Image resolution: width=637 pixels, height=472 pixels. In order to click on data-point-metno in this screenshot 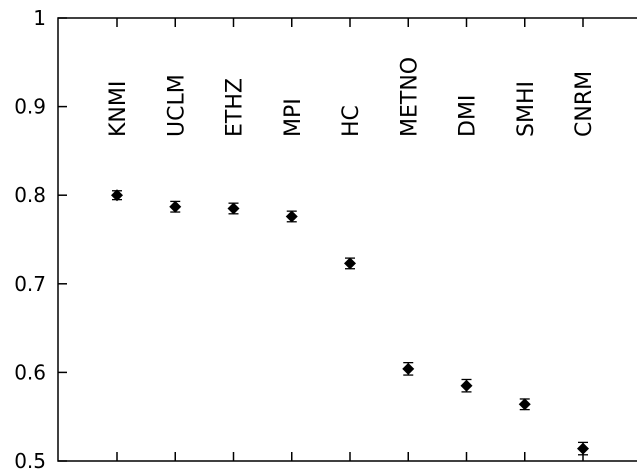, I will do `click(408, 369)`.